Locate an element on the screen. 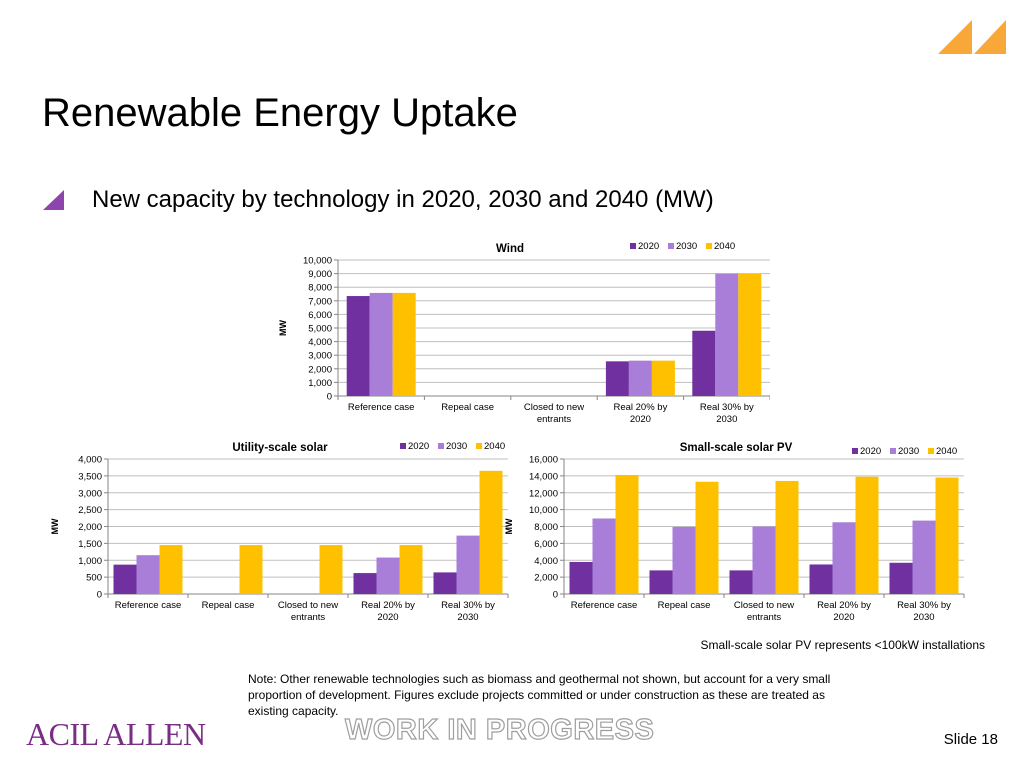 The image size is (1024, 768). slide-title: Renewable Energy Uptake is located at coordinates (280, 113).